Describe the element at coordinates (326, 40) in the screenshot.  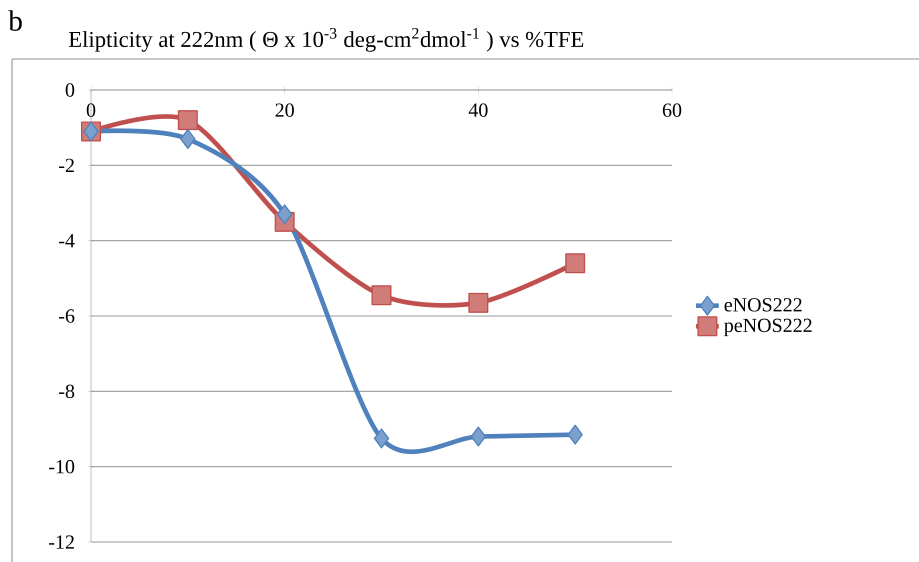
I see `chart-title: Elipticity at 222nm ( Θ x 10$^{-3}$ deg-cm$^{2}$dmol$^{-1}$ ) vs %TFE` at that location.